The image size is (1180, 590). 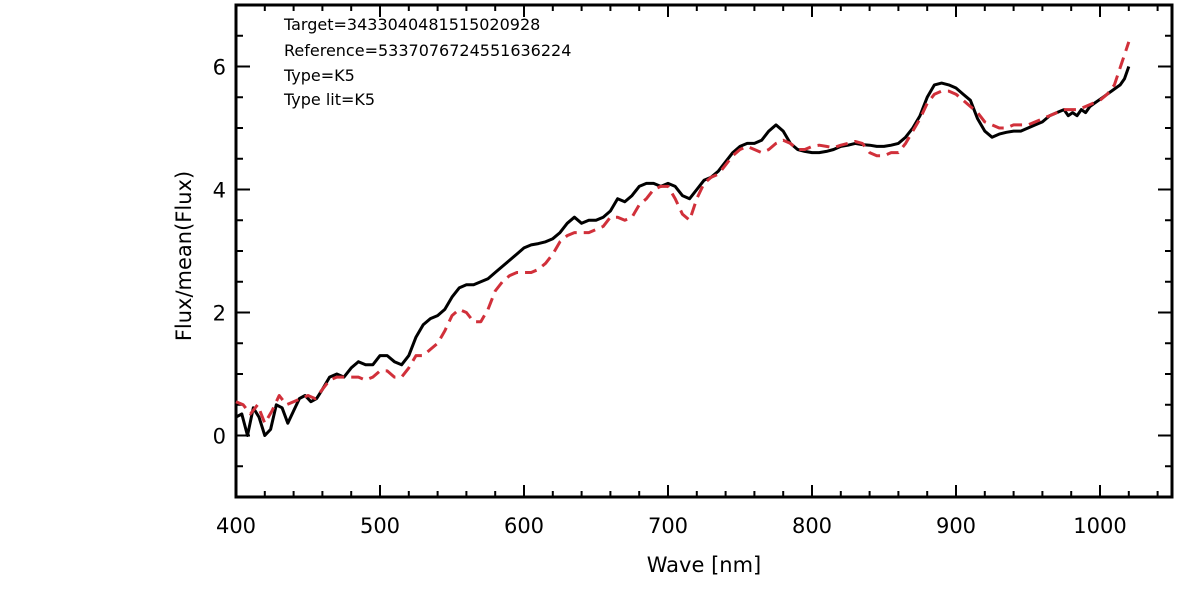 I want to click on x-tick-label: 400, so click(x=236, y=526).